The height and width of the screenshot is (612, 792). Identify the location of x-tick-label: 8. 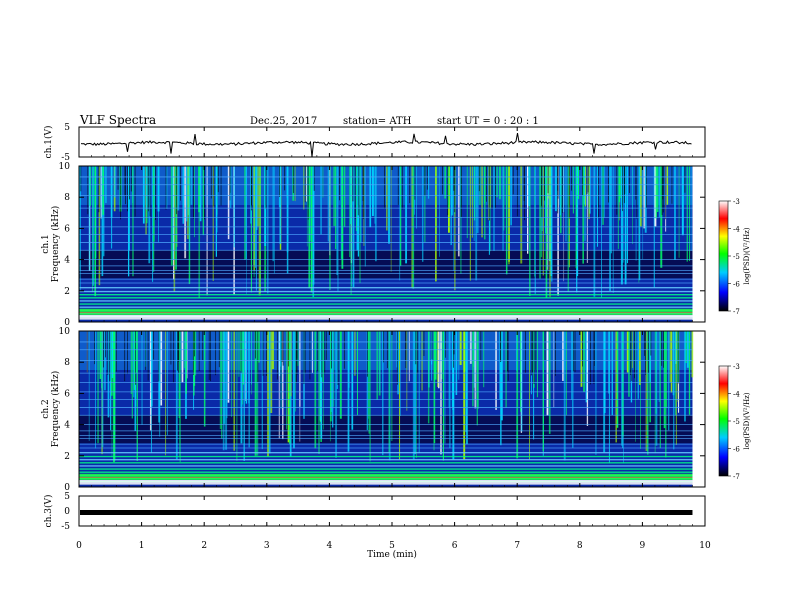
(580, 546).